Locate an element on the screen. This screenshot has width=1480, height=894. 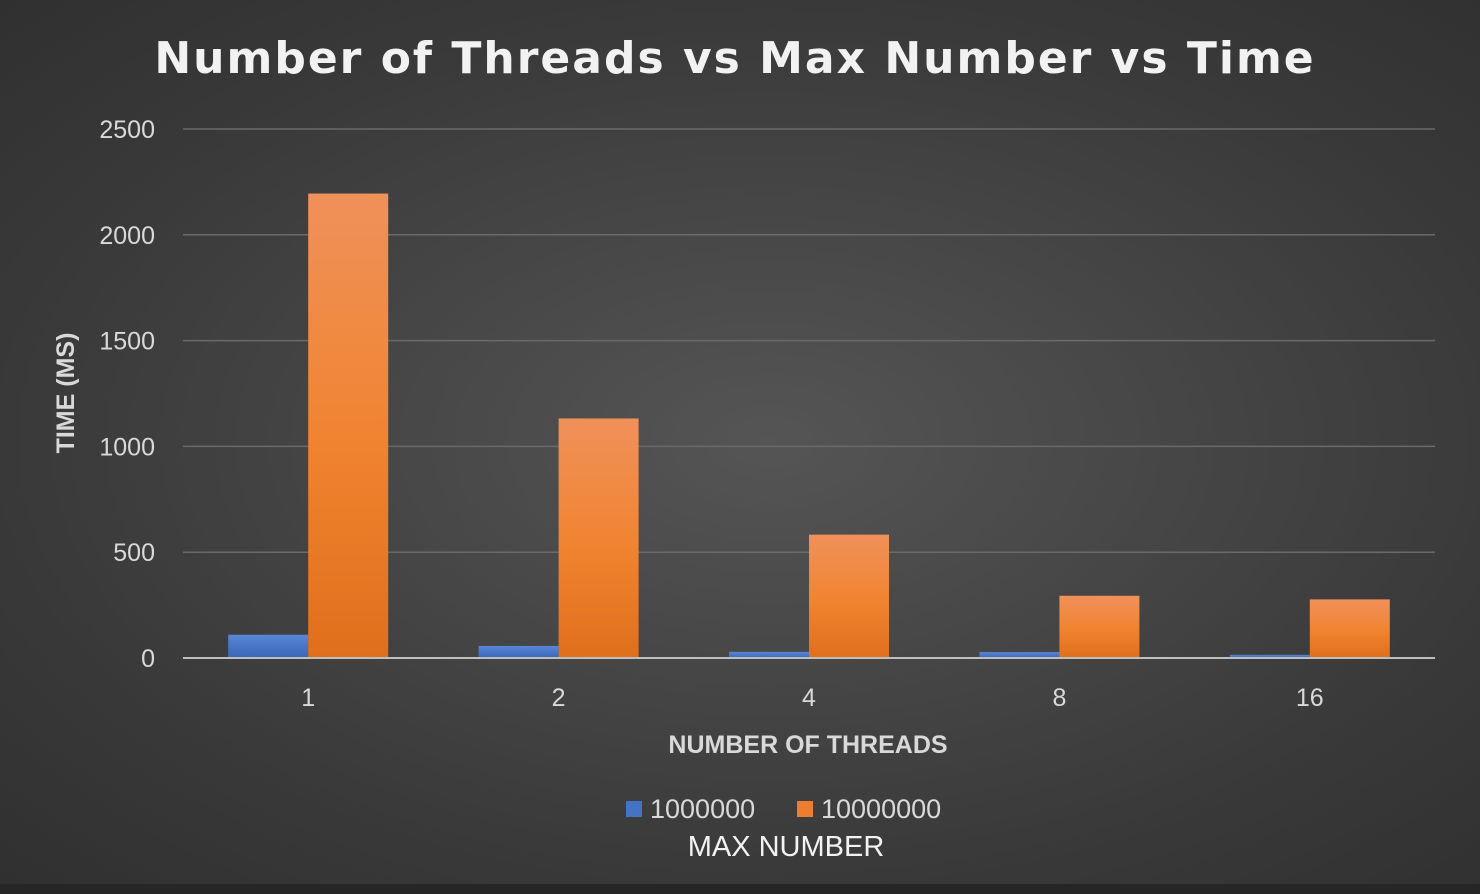
legend-title: MAX NUMBER is located at coordinates (786, 847).